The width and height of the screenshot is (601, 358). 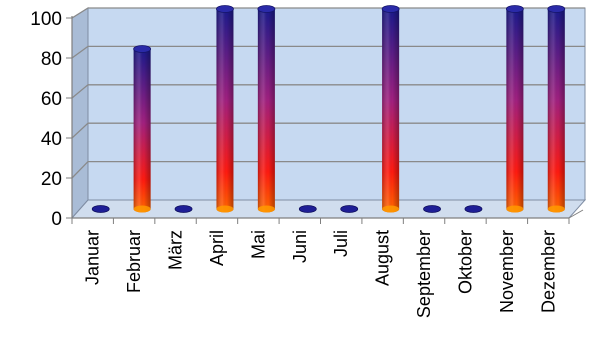 I want to click on y-tick-label: 100, so click(x=46, y=19).